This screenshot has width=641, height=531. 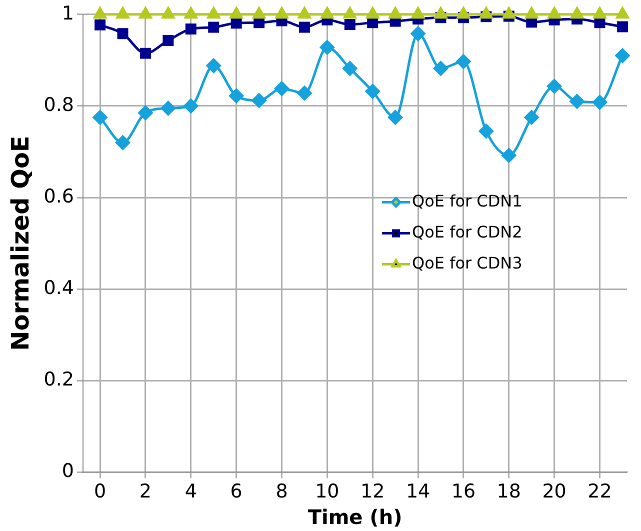 What do you see at coordinates (59, 105) in the screenshot?
I see `y-tick-label: 0.8` at bounding box center [59, 105].